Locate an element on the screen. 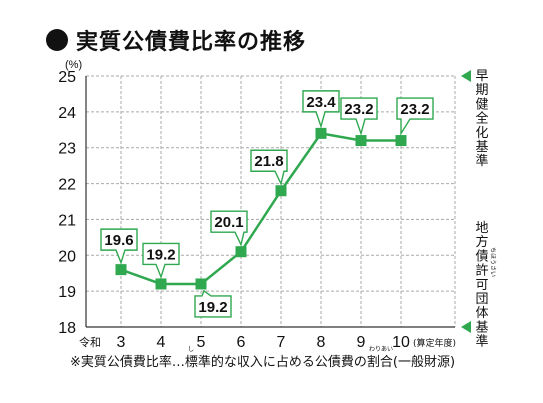 The width and height of the screenshot is (543, 403). title-bullet-icon is located at coordinates (57, 40).